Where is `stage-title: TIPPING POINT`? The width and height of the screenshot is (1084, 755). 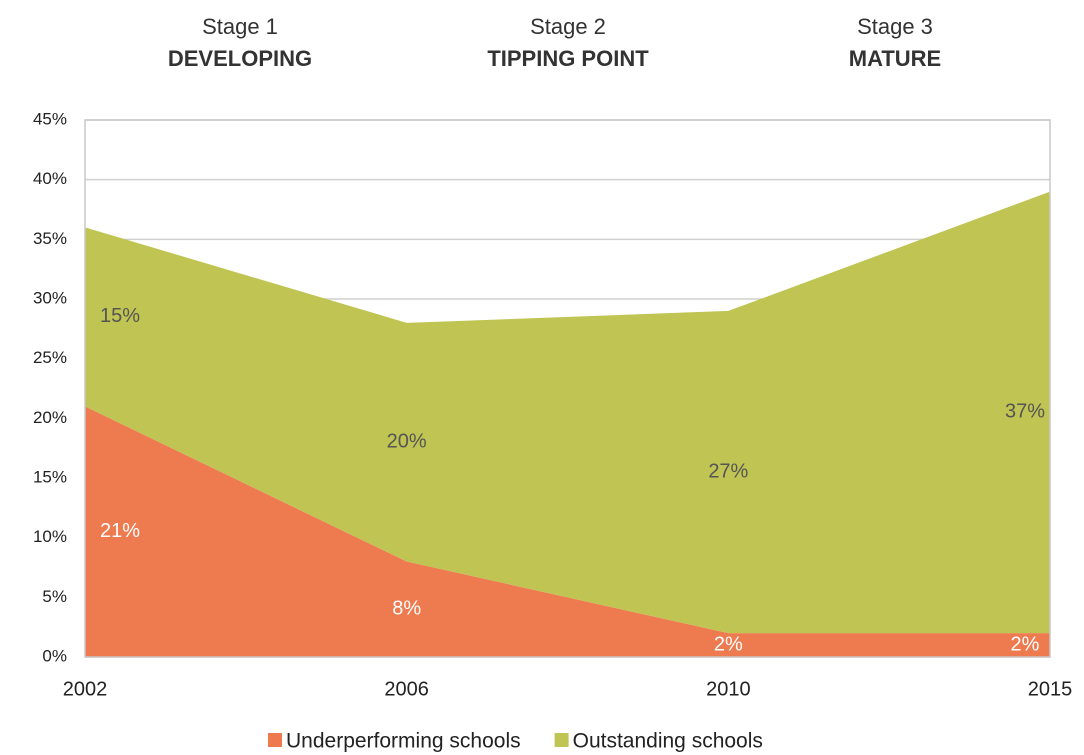
stage-title: TIPPING POINT is located at coordinates (568, 58).